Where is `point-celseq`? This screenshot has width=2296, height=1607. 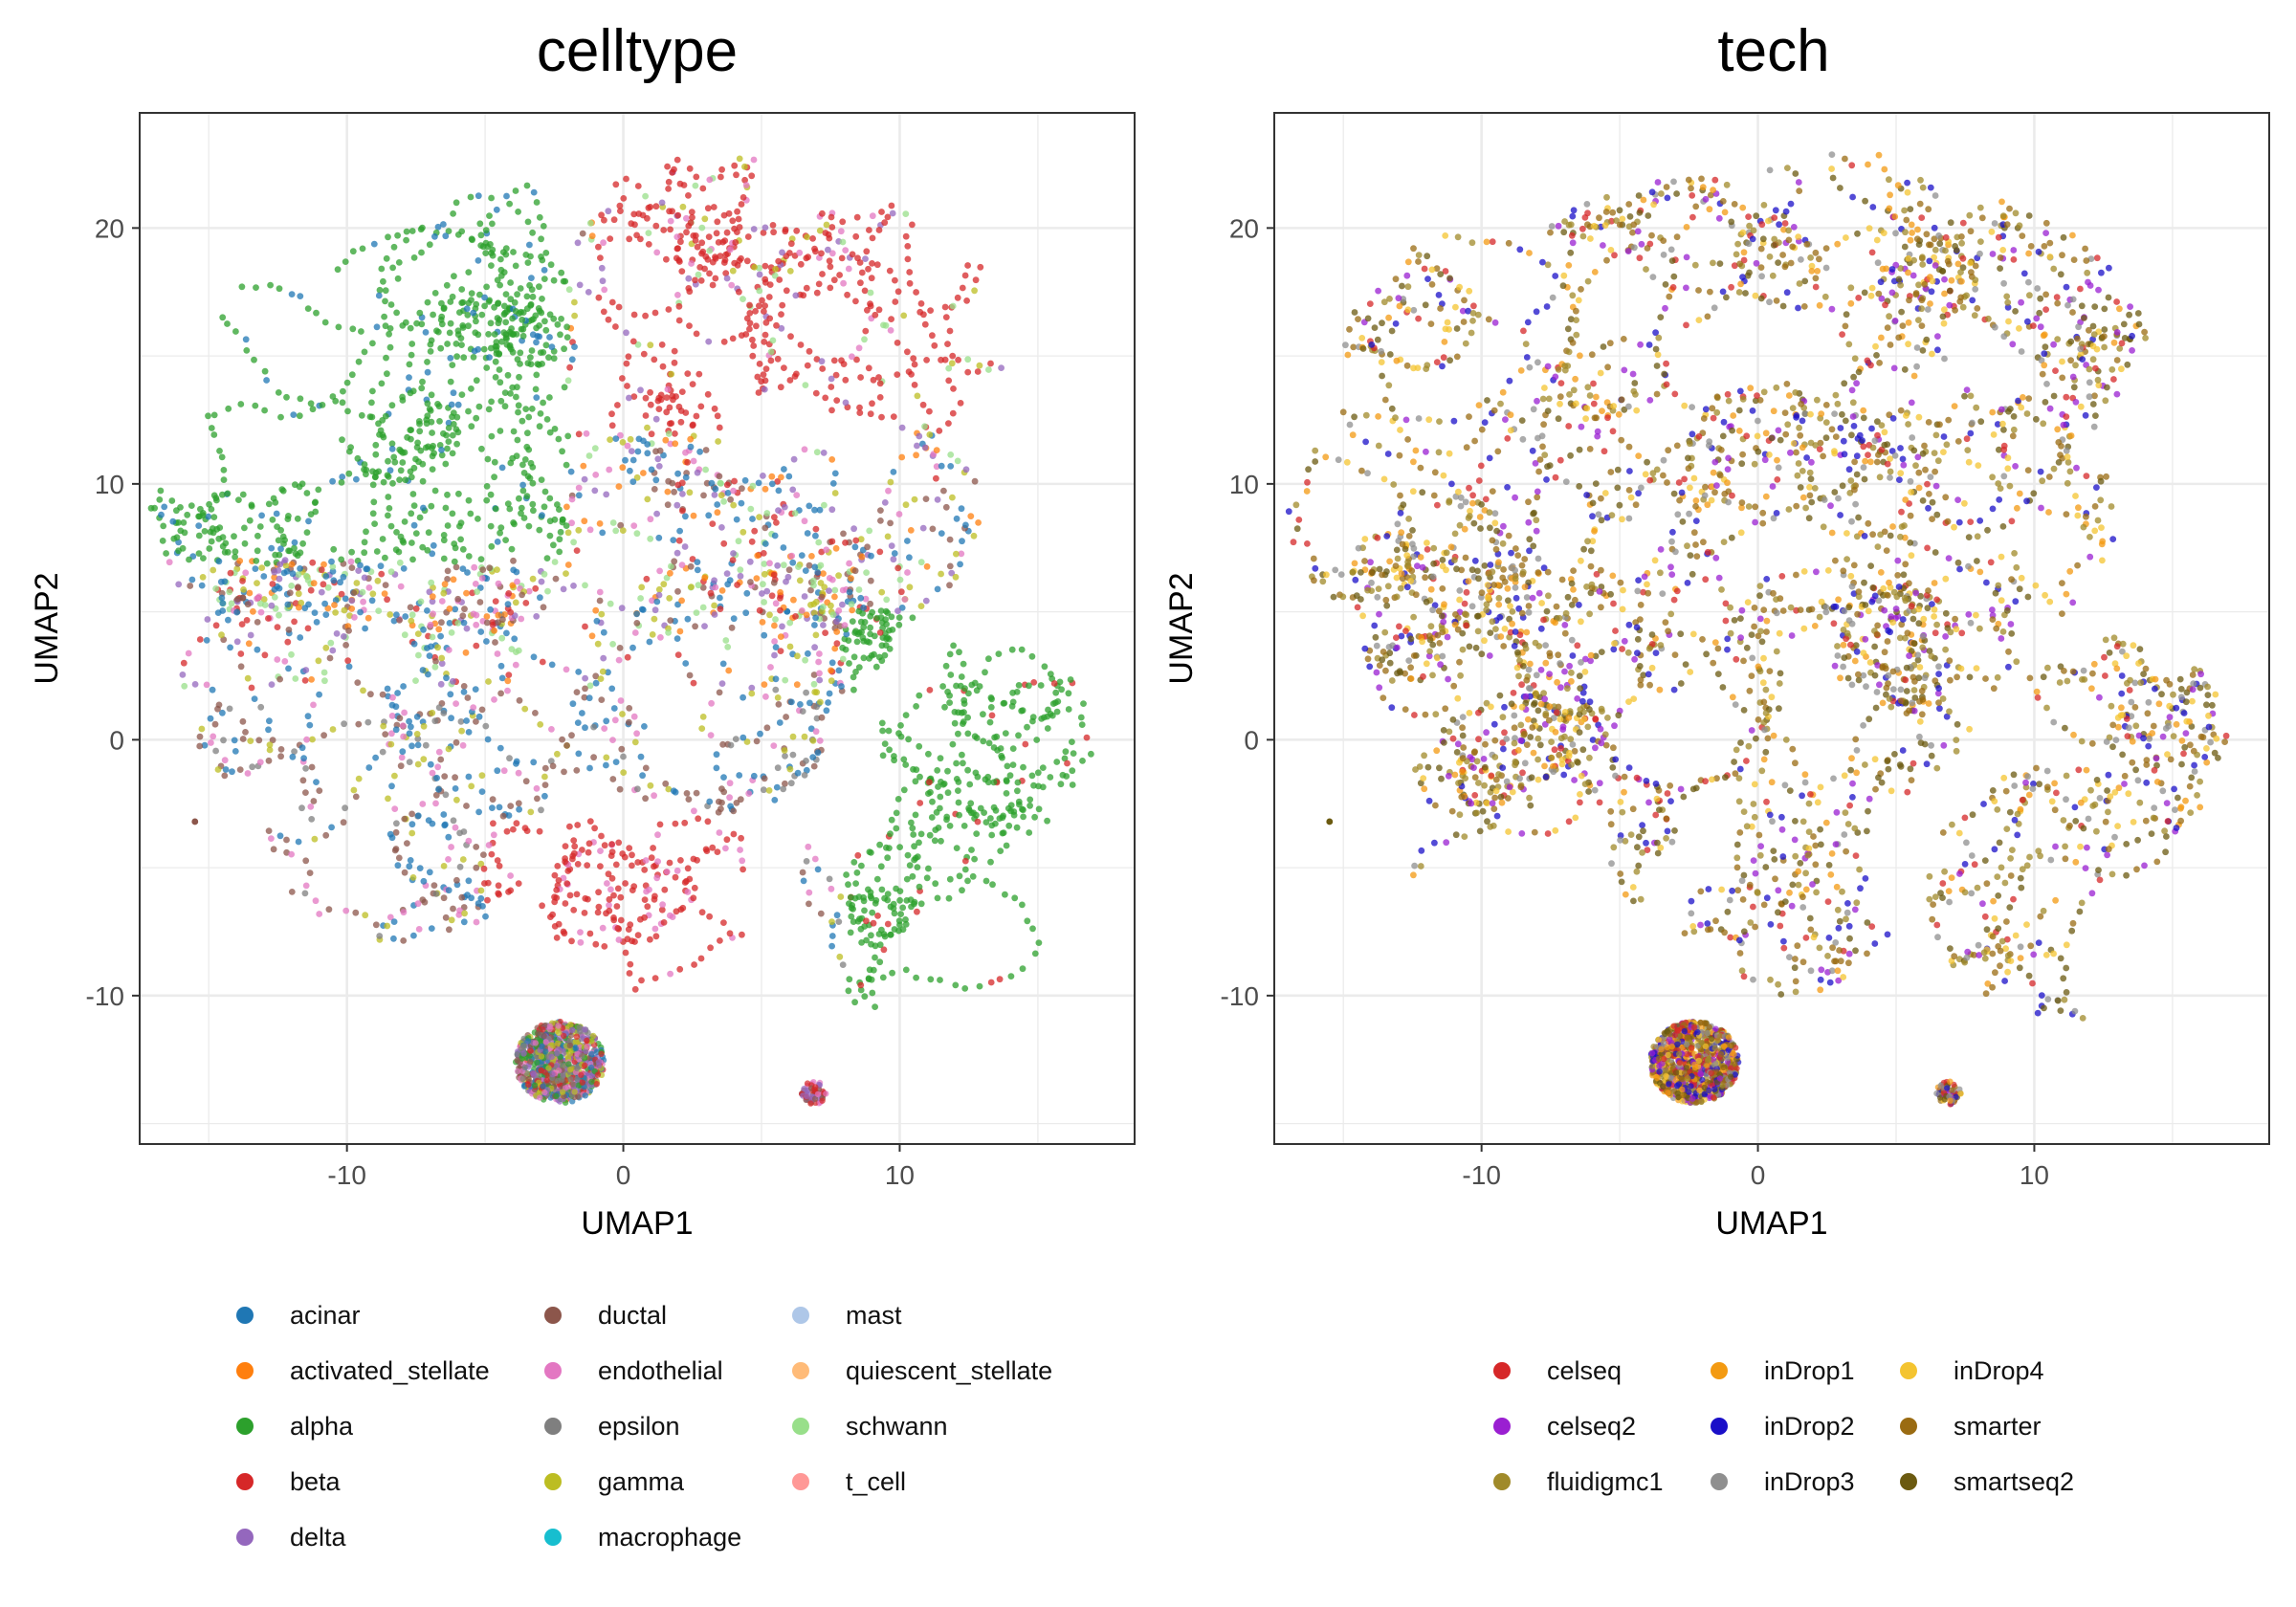
point-celseq is located at coordinates (1744, 260).